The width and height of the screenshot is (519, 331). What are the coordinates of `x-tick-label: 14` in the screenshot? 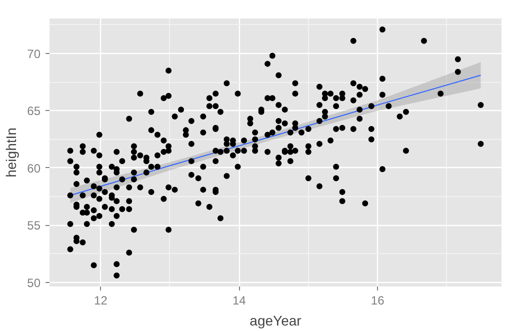 It's located at (239, 301).